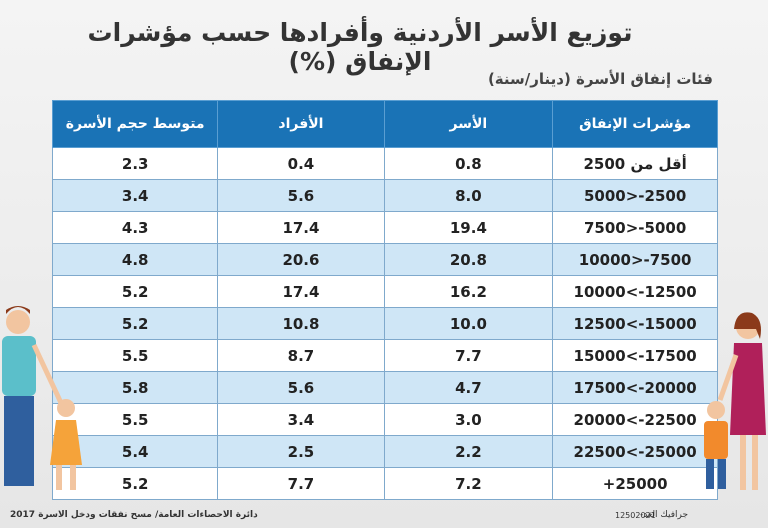 This screenshot has width=768, height=528. What do you see at coordinates (468, 259) in the screenshot?
I see `value-cell: 20.8` at bounding box center [468, 259].